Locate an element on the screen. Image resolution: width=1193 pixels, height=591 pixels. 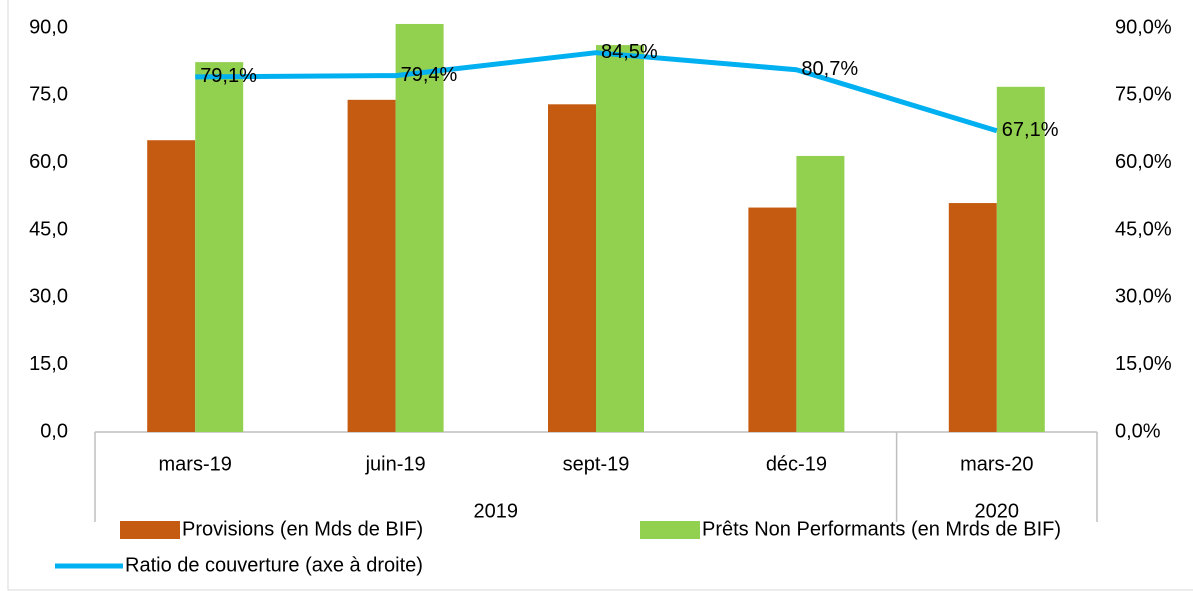
x-tick-label: mars-20 is located at coordinates (996, 464).